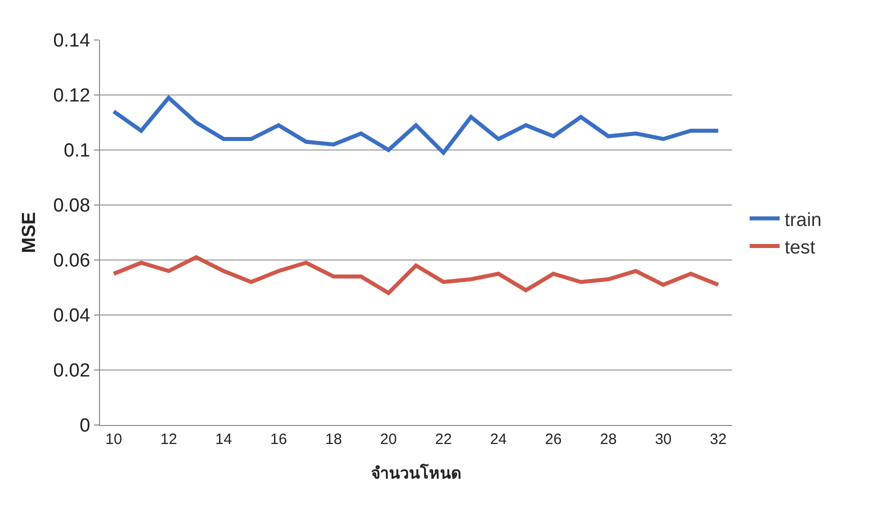 Image resolution: width=892 pixels, height=505 pixels. I want to click on x-axis-title: จำนวนโหนด, so click(416, 472).